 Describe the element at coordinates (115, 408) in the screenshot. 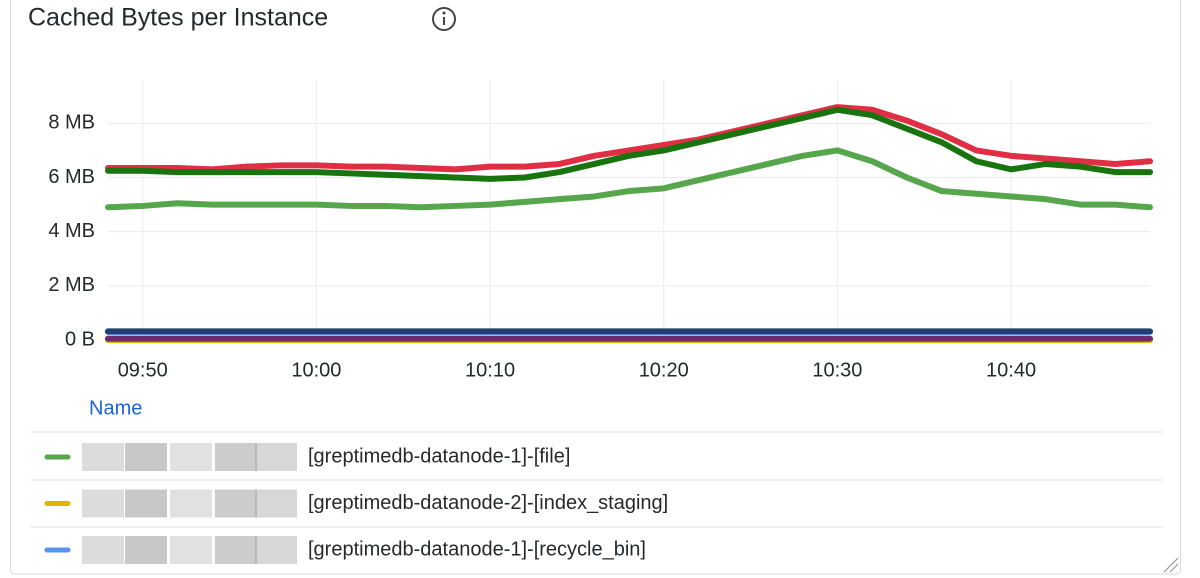

I see `legend-header: Name` at that location.